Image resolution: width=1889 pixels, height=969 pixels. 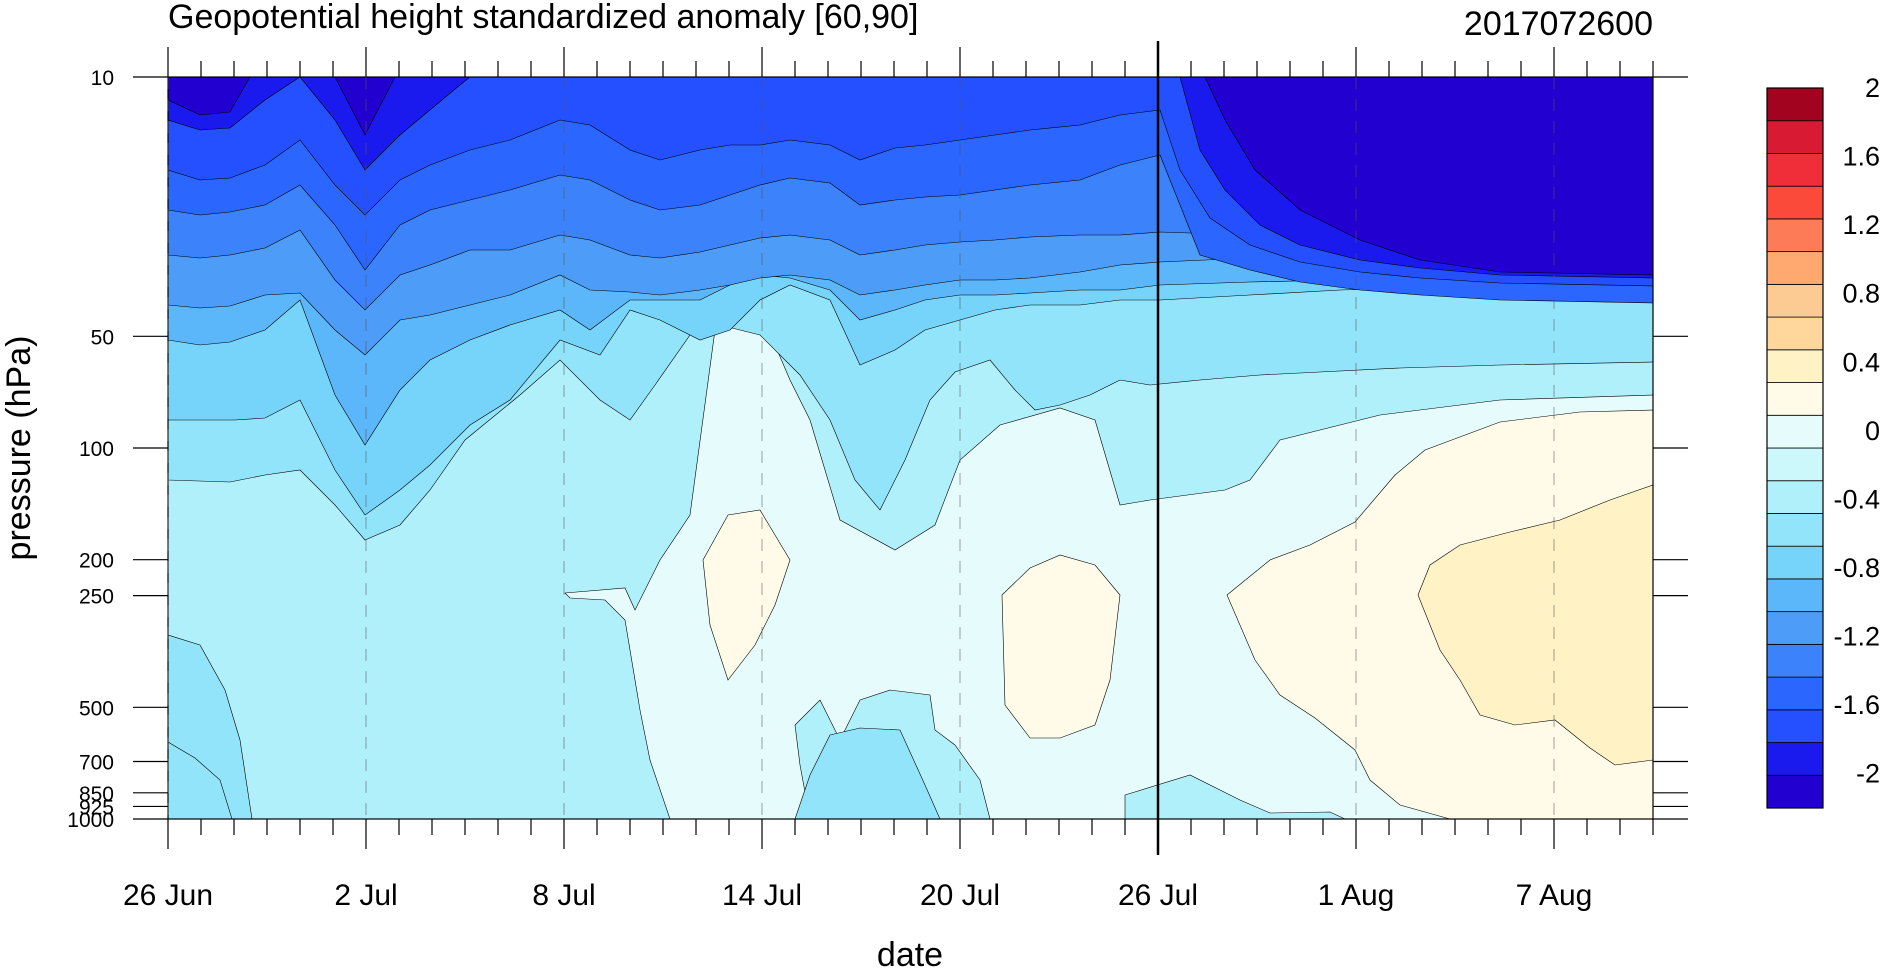 I want to click on colorbar-label: -1.6, so click(x=1856, y=705).